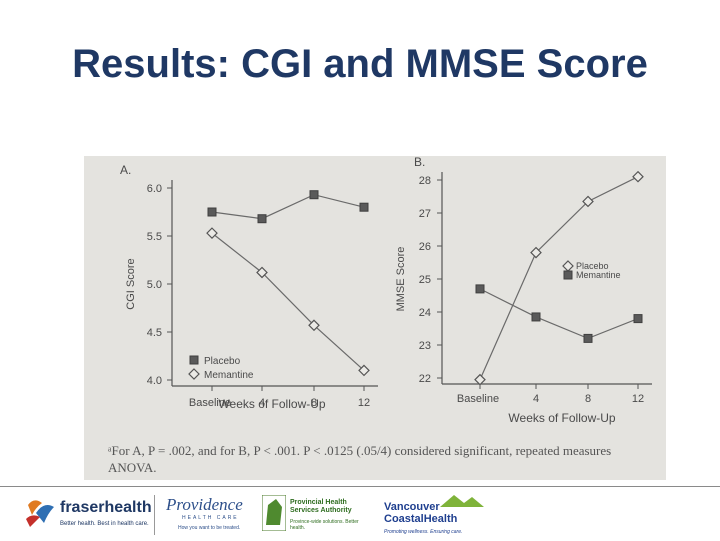 The width and height of the screenshot is (720, 541). I want to click on y-tick-label: 5.0, so click(154, 285).